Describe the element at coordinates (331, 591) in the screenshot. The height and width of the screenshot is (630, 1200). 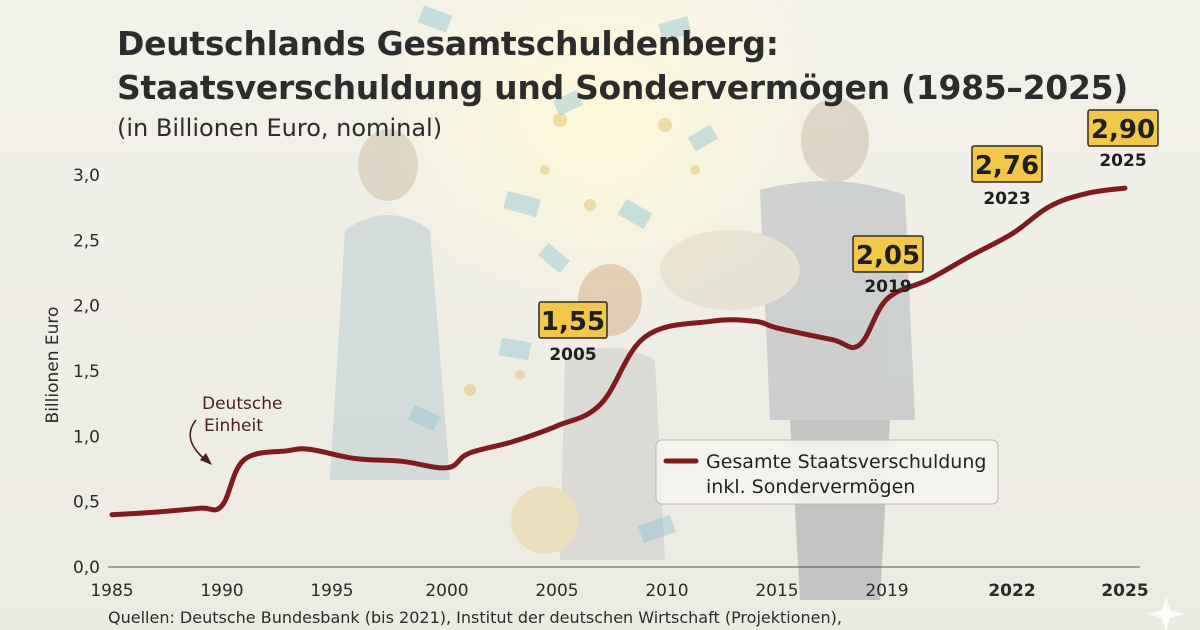
I see `x-tick-label: 1995` at that location.